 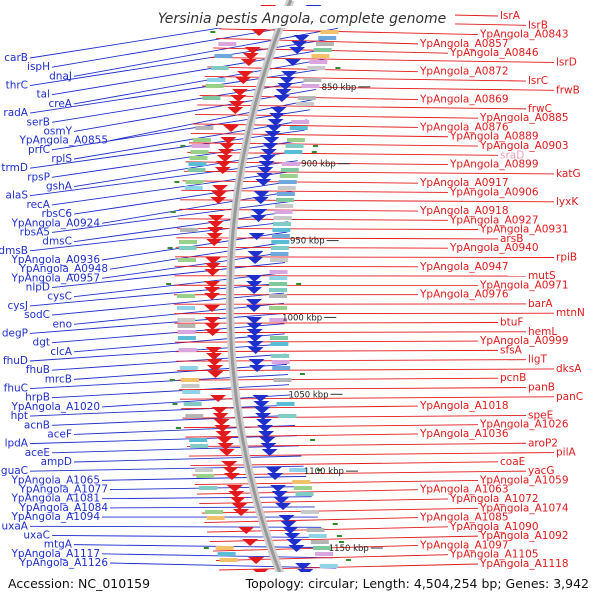 What do you see at coordinates (464, 490) in the screenshot?
I see `right-gene-label: YpAngola_A1063` at bounding box center [464, 490].